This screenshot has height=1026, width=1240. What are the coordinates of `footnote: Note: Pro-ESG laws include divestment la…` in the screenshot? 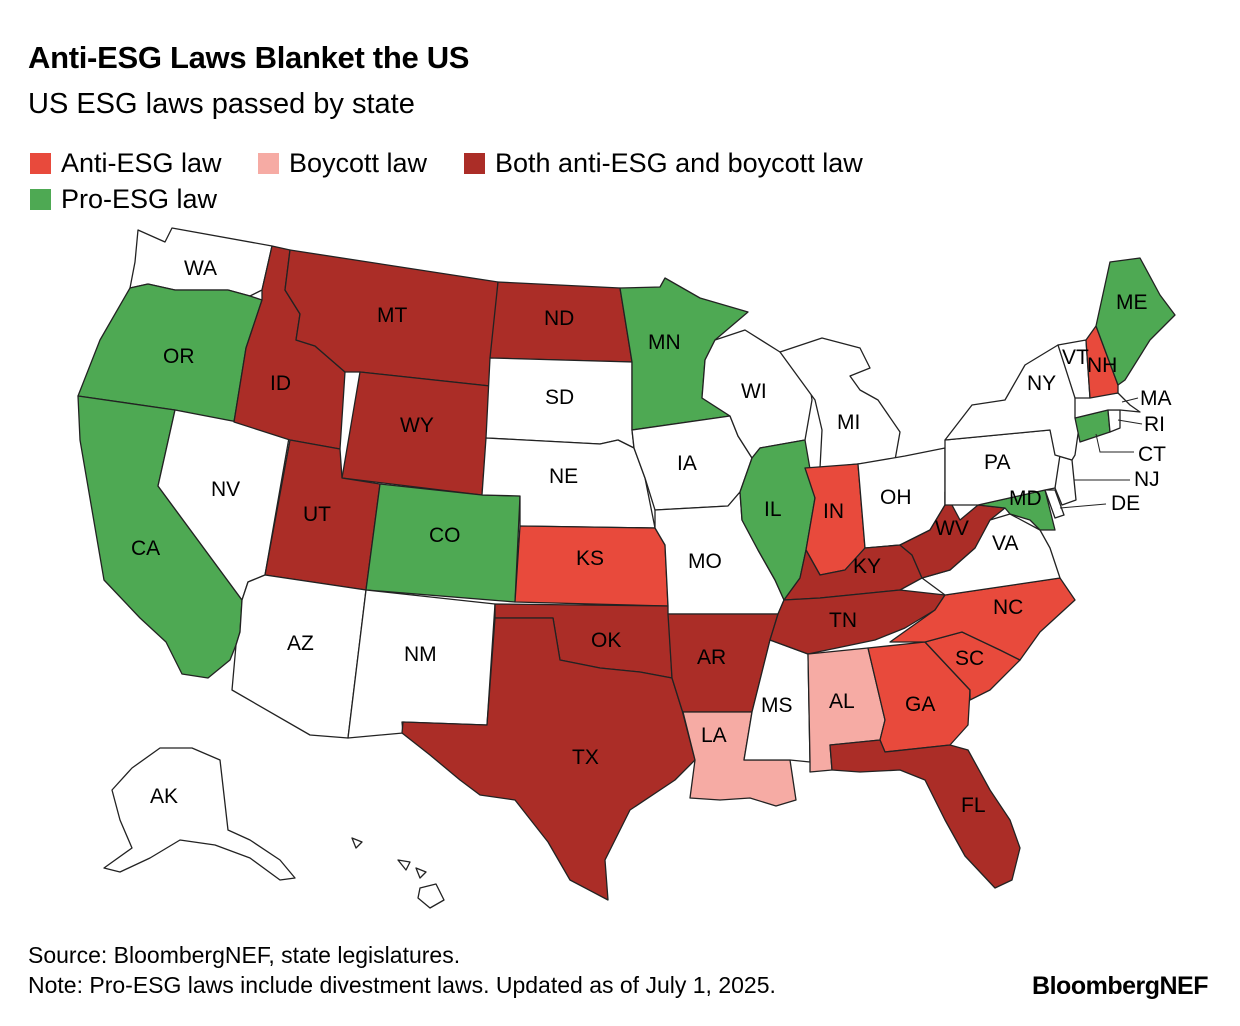 It's located at (402, 985).